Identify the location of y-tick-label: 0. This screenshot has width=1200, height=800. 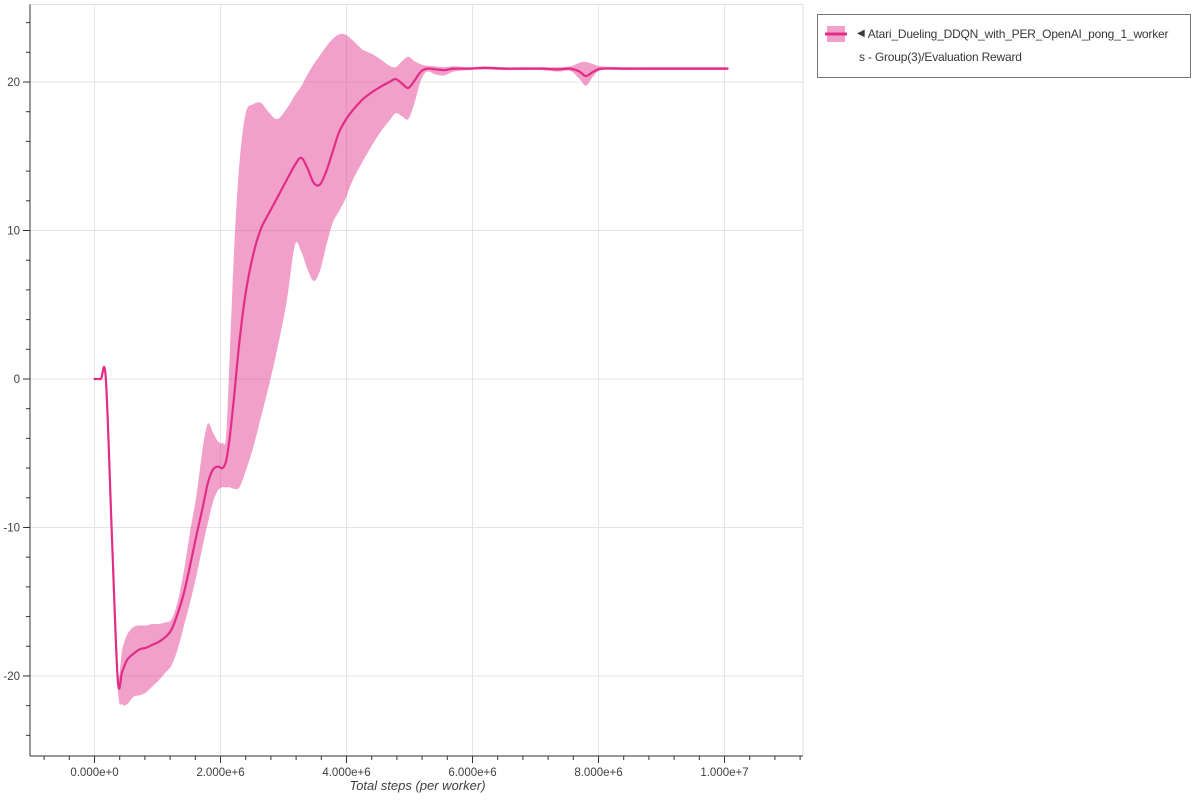
(17, 380).